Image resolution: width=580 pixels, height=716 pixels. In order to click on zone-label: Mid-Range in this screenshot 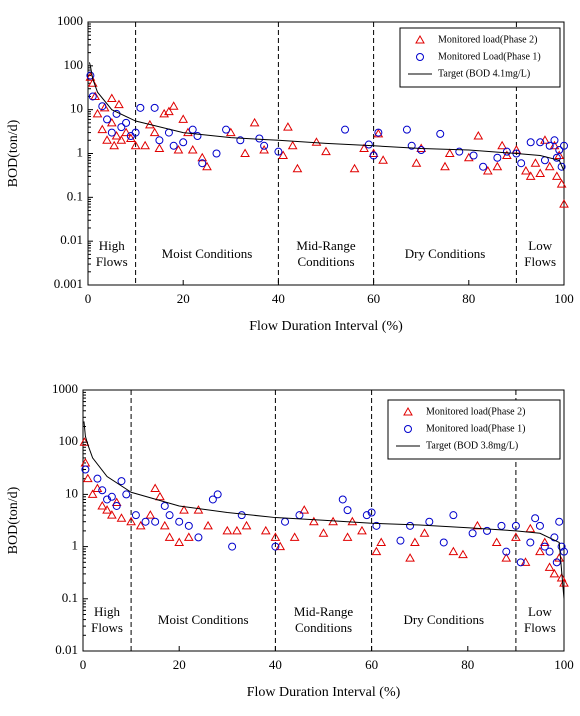, I will do `click(323, 611)`.